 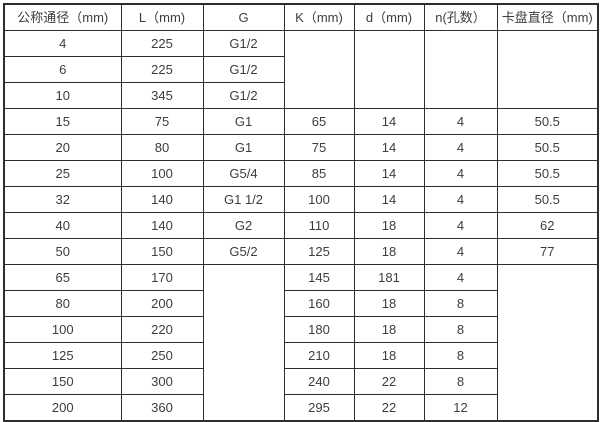 What do you see at coordinates (319, 225) in the screenshot?
I see `table-cell: 110` at bounding box center [319, 225].